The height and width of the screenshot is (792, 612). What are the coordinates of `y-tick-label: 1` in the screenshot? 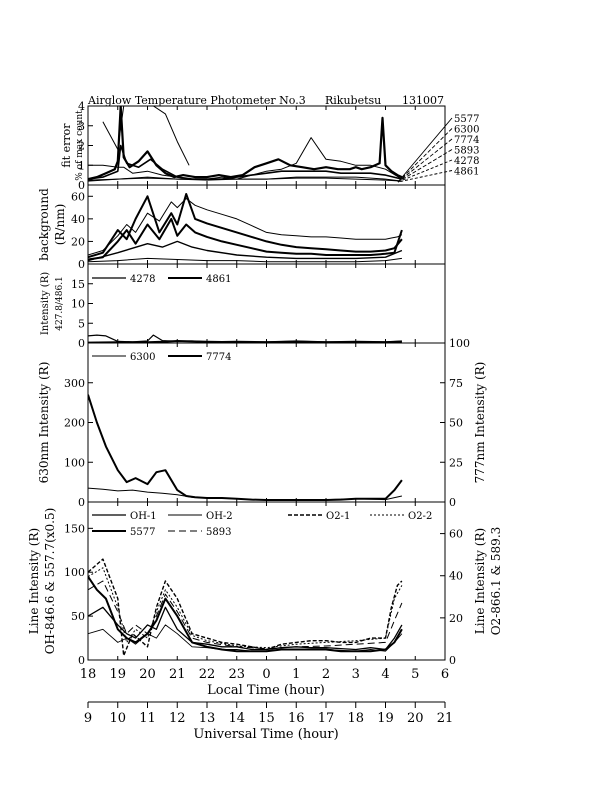 It's located at (81, 165).